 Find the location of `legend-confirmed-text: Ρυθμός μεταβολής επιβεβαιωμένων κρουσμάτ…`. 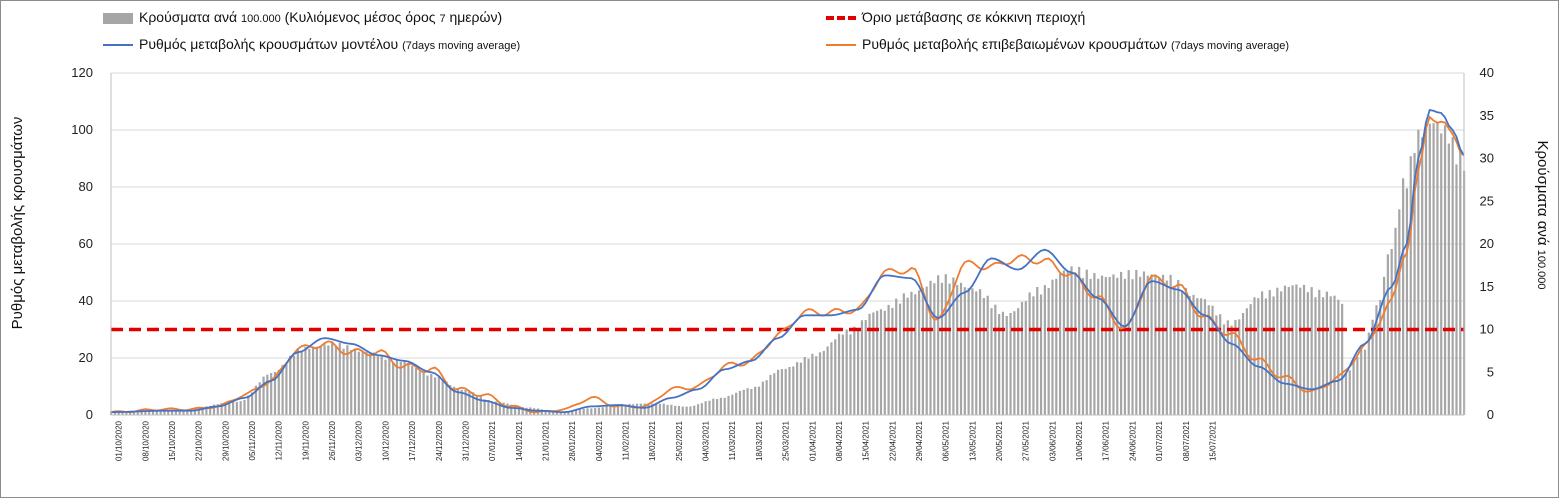

legend-confirmed-text: Ρυθμός μεταβολής επιβεβαιωμένων κρουσμάτ… is located at coordinates (1015, 44).